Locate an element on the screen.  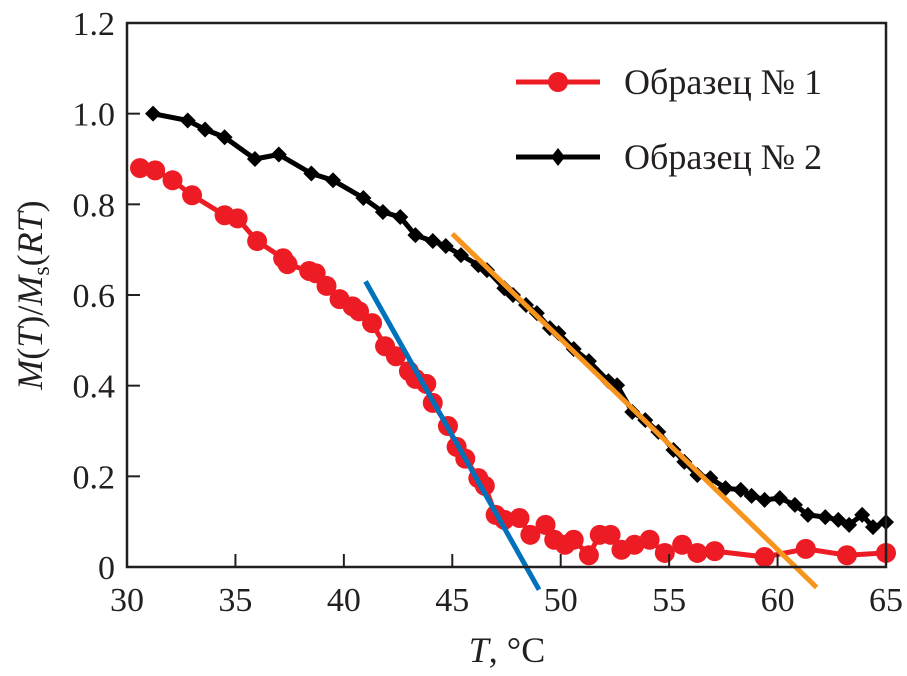
y-tick-label: 0.8 is located at coordinates (94, 205).